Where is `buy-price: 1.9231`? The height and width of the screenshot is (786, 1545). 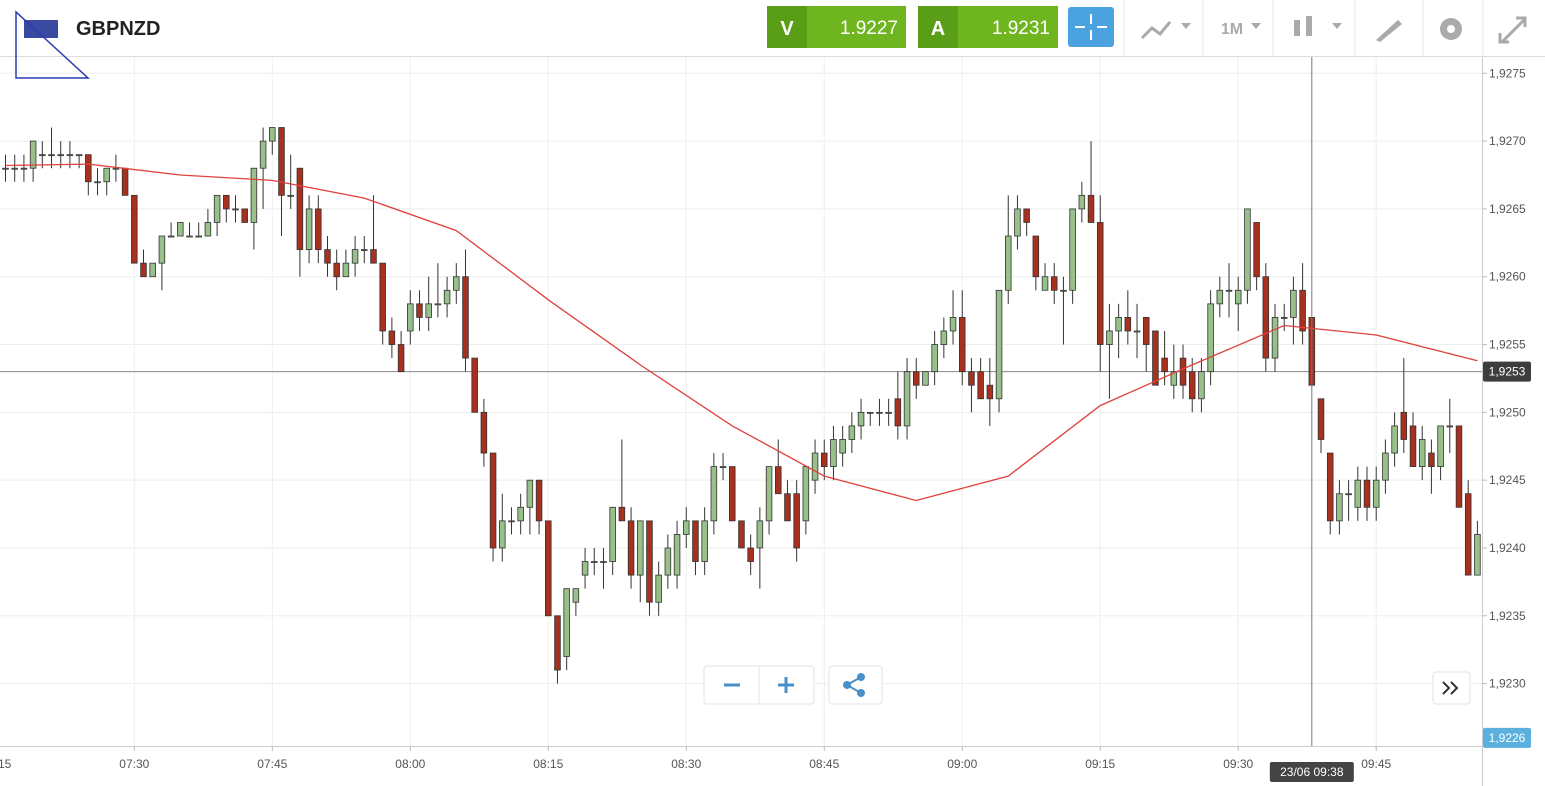
buy-price: 1.9231 is located at coordinates (1021, 28).